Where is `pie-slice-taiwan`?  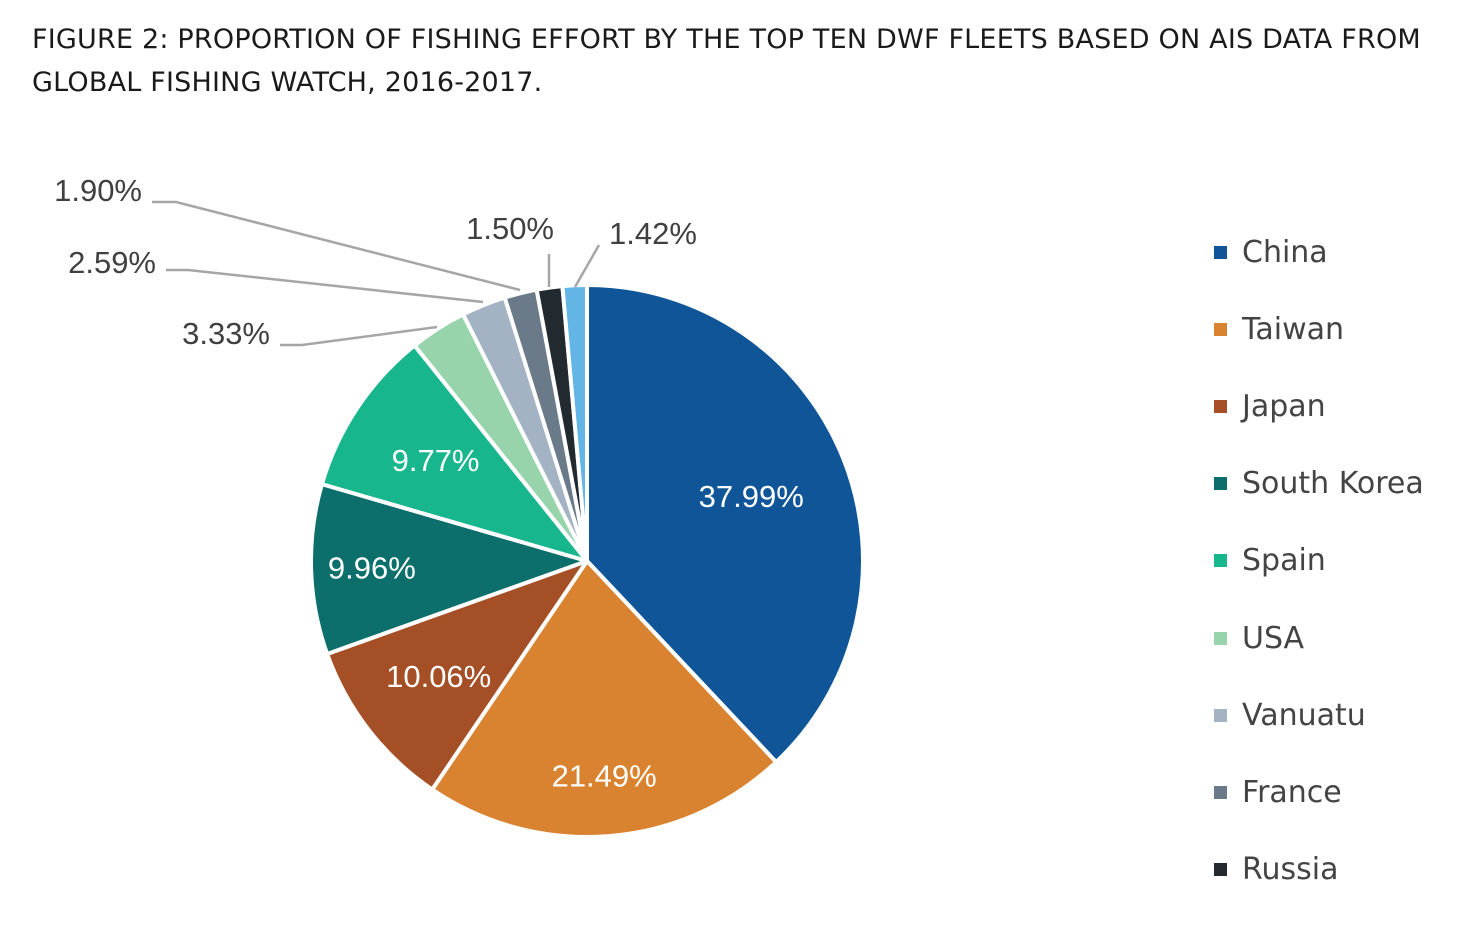
pie-slice-taiwan is located at coordinates (604, 699).